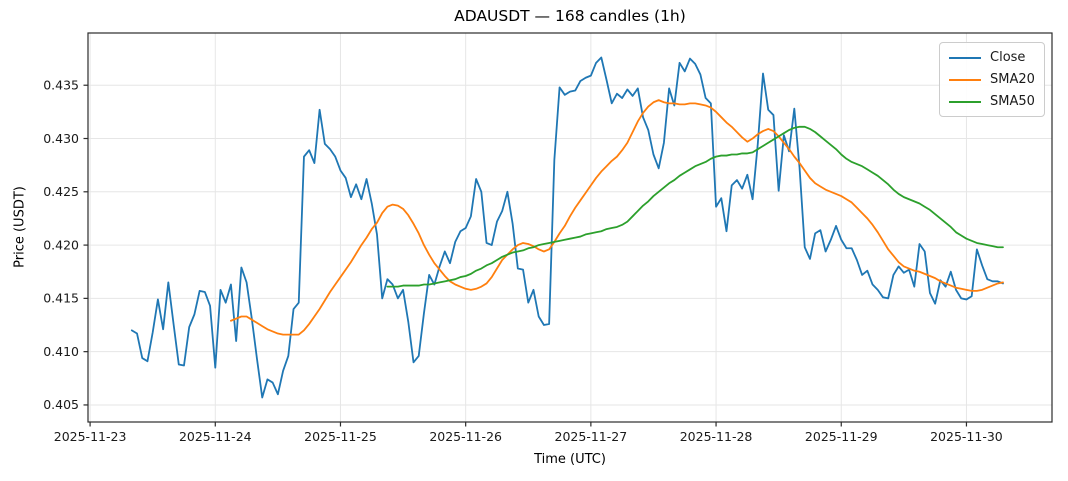 The height and width of the screenshot is (481, 1068). What do you see at coordinates (61, 351) in the screenshot?
I see `y-tick-label: 0.410` at bounding box center [61, 351].